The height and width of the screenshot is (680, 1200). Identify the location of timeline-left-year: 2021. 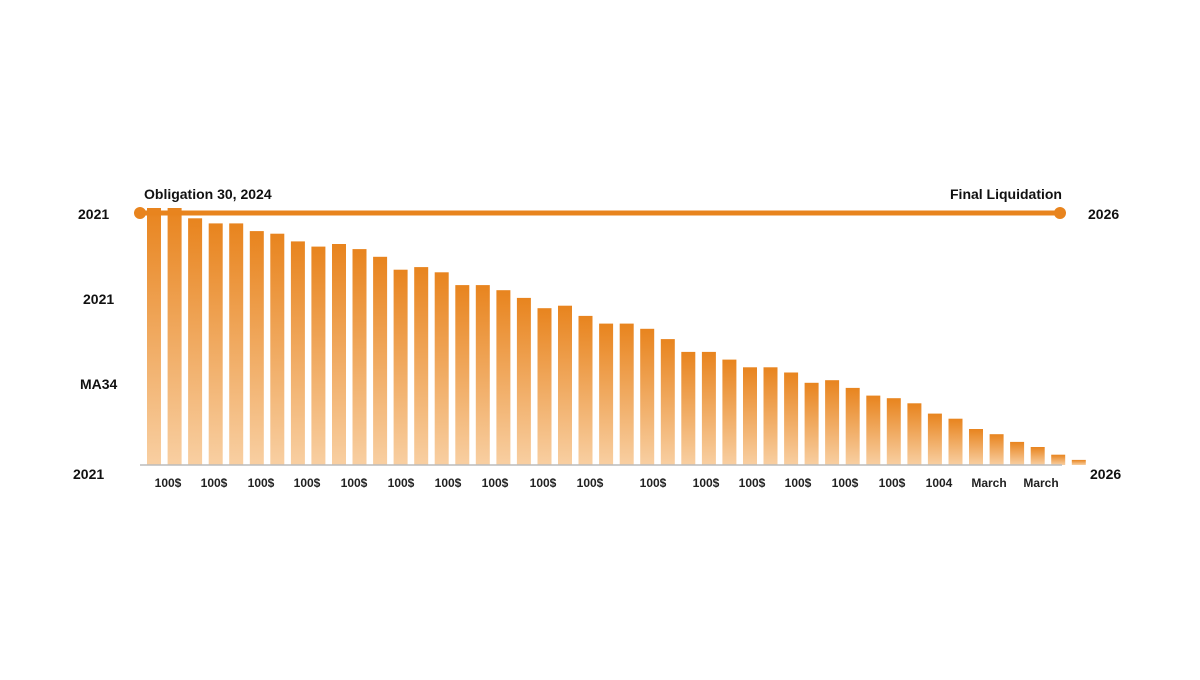
(93, 214).